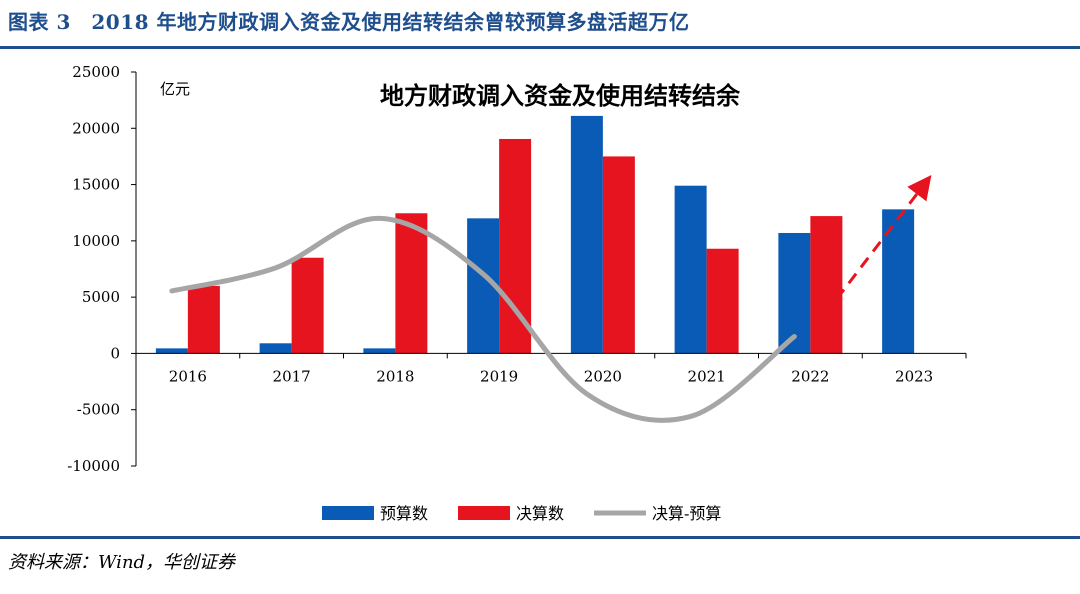 The width and height of the screenshot is (1080, 594). I want to click on x-tick-label: 2023, so click(914, 376).